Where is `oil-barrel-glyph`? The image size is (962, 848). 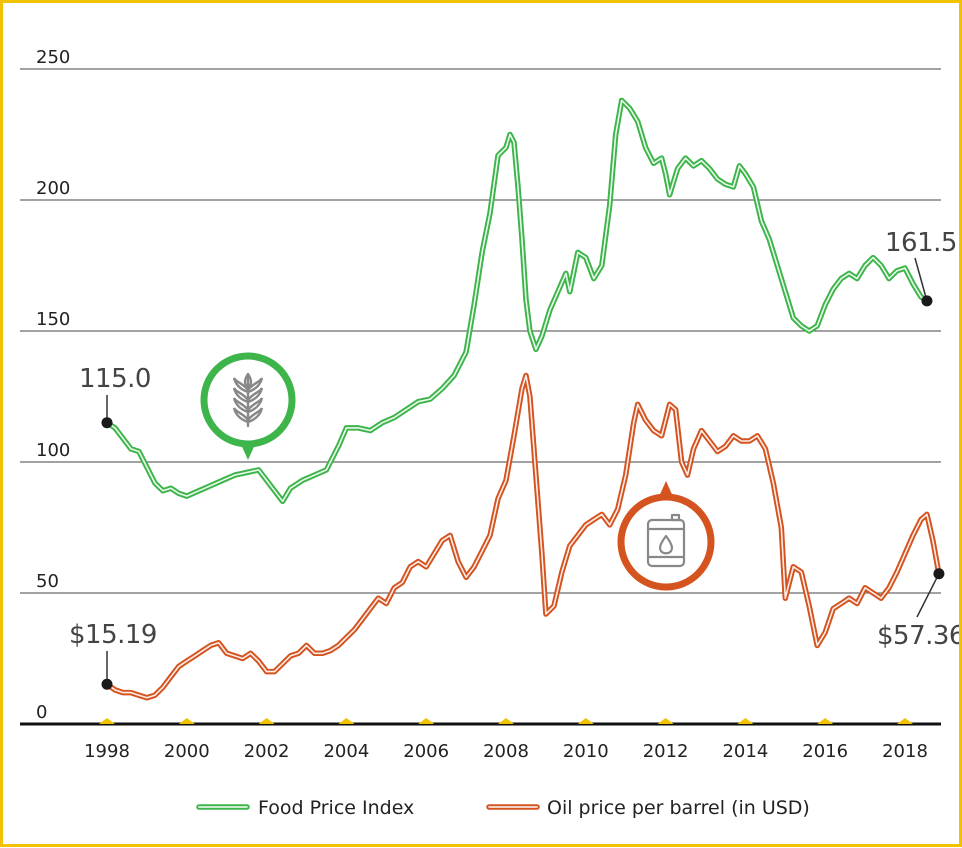
oil-barrel-glyph is located at coordinates (666, 540).